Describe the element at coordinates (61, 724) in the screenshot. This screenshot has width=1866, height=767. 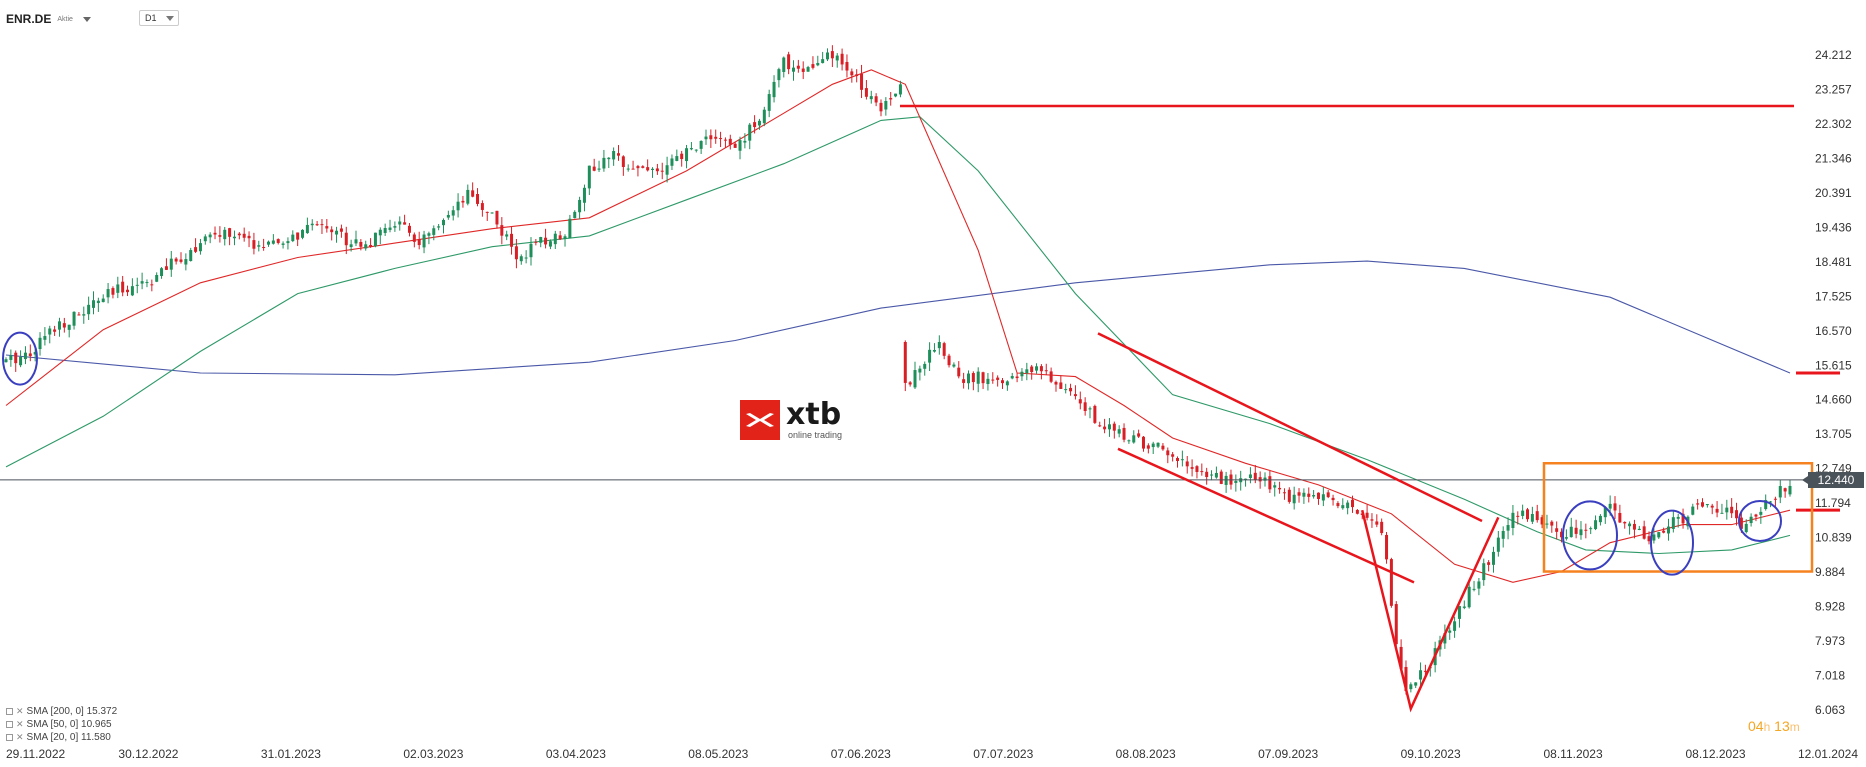
I see `legend-item-sma50: ✕ SMA [50, 0] 10.965` at that location.